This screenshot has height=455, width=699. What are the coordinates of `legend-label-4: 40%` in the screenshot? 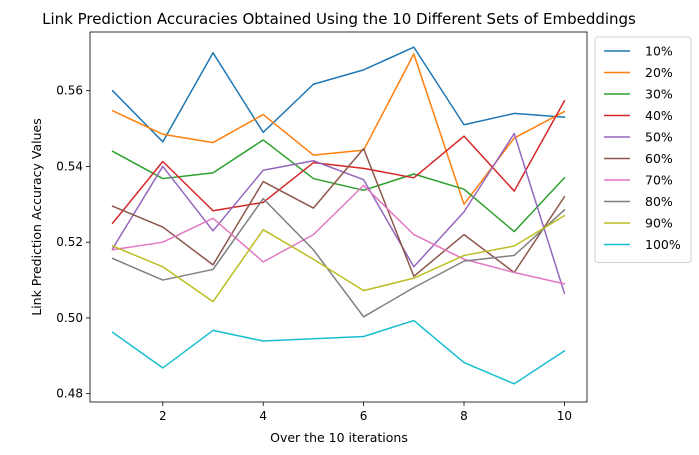 It's located at (659, 115).